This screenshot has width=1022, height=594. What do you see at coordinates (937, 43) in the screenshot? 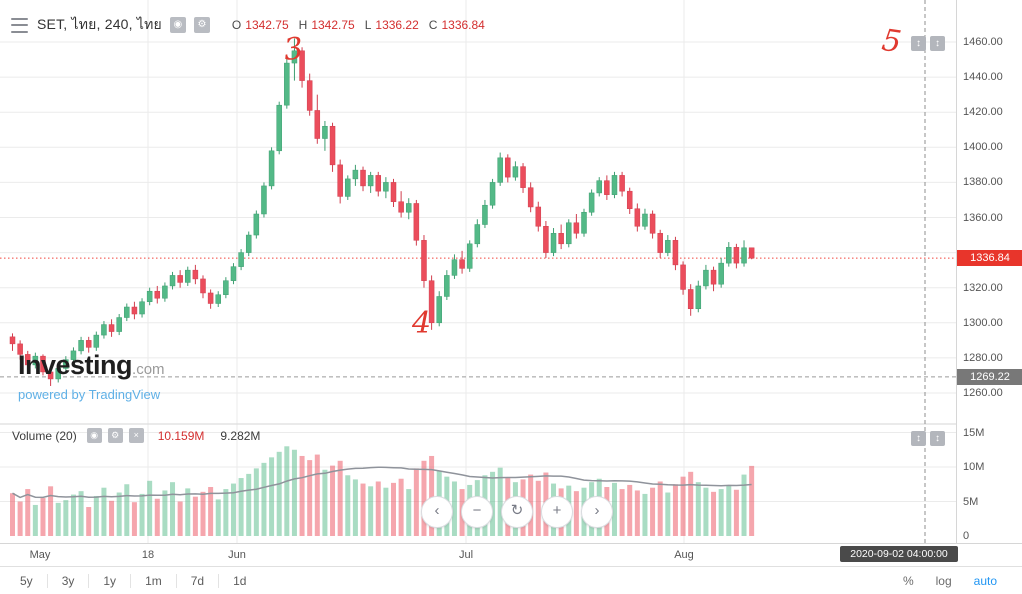
I see `price-pane-scale-down-icon: ↕` at bounding box center [937, 43].